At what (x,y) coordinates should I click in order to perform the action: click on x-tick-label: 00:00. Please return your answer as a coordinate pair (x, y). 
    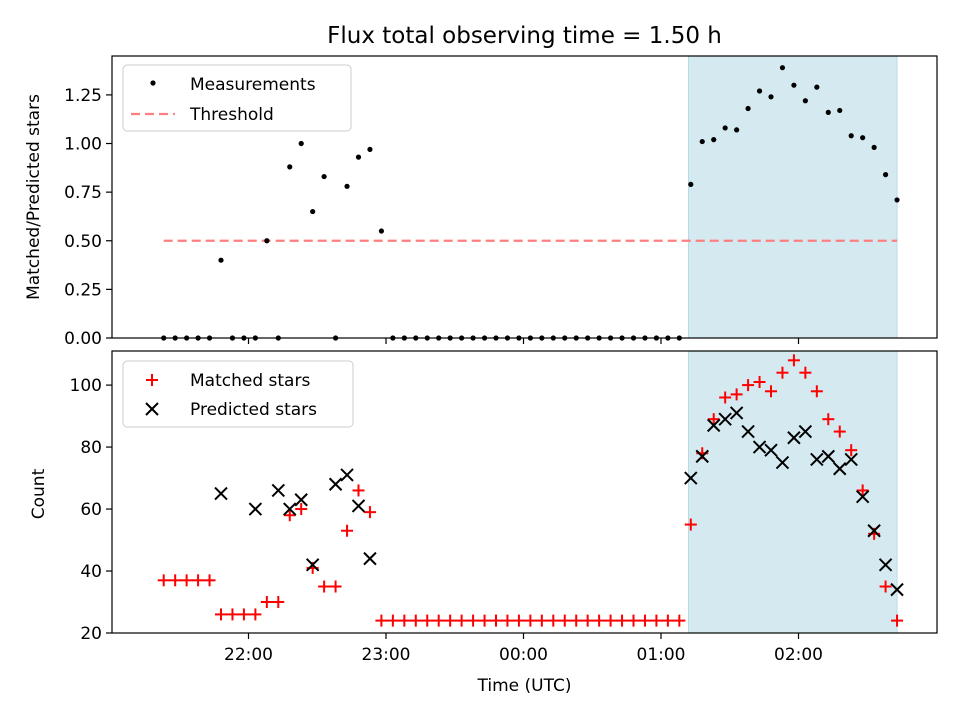
    Looking at the image, I should click on (523, 655).